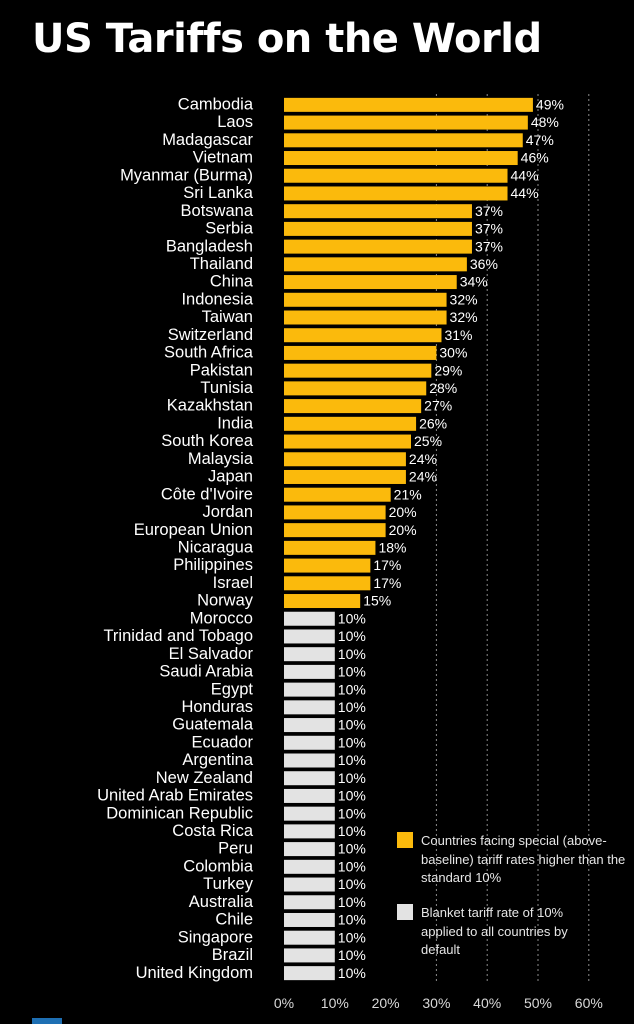  Describe the element at coordinates (179, 813) in the screenshot. I see `category-label: Dominican Republic` at that location.